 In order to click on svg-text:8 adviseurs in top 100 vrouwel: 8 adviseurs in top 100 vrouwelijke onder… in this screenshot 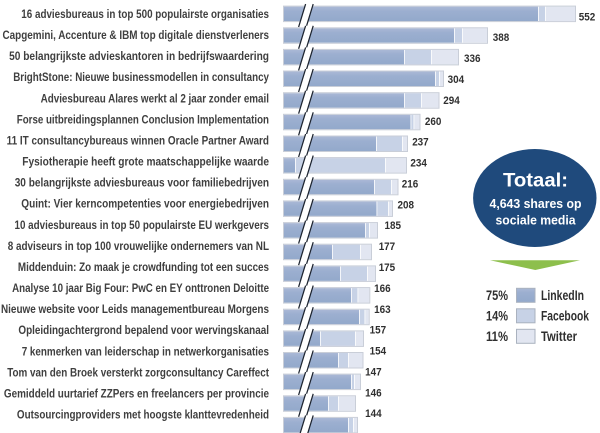, I will do `click(138, 246)`.